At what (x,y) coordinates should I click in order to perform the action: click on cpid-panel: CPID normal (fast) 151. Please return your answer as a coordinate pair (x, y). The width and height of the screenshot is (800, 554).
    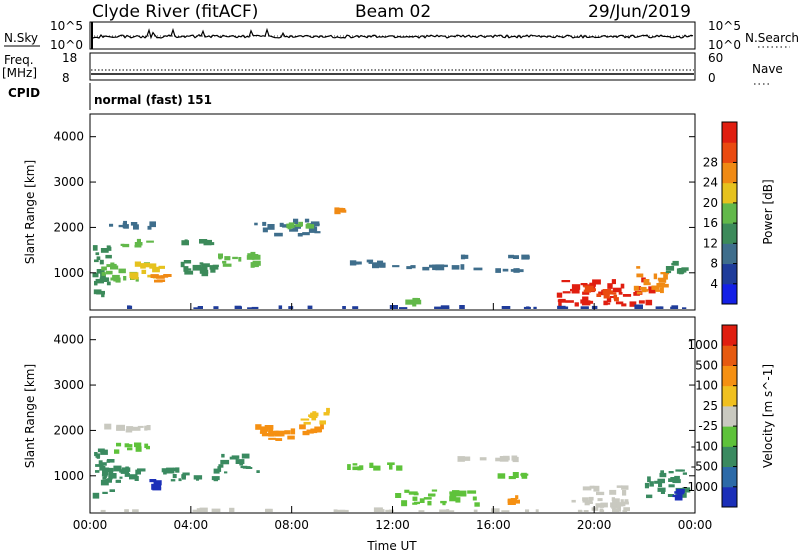
    Looking at the image, I should click on (110, 96).